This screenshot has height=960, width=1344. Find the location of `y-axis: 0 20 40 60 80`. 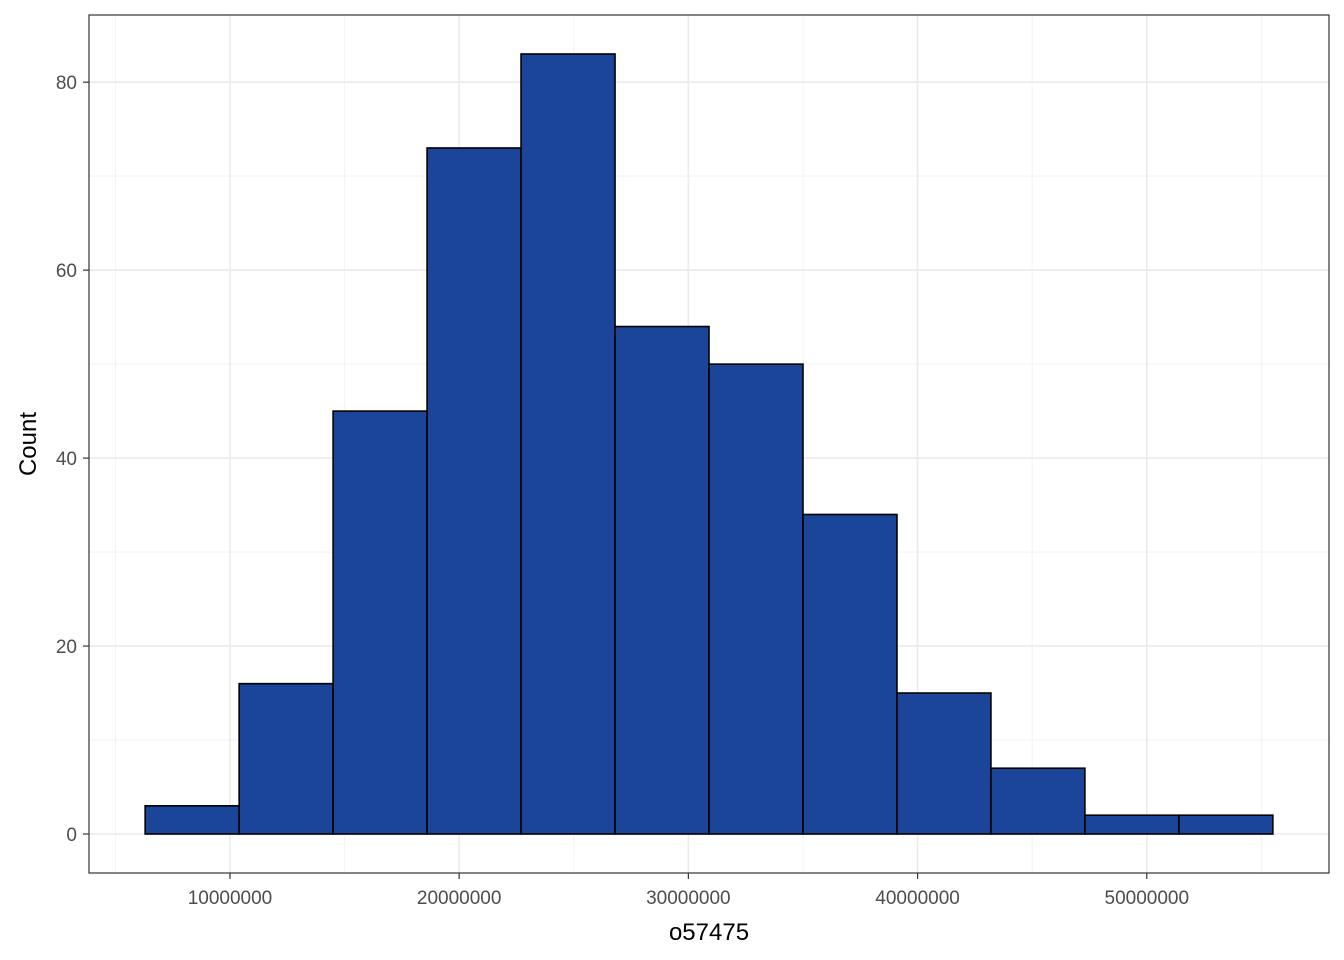

y-axis: 0 20 40 60 80 is located at coordinates (72, 459).